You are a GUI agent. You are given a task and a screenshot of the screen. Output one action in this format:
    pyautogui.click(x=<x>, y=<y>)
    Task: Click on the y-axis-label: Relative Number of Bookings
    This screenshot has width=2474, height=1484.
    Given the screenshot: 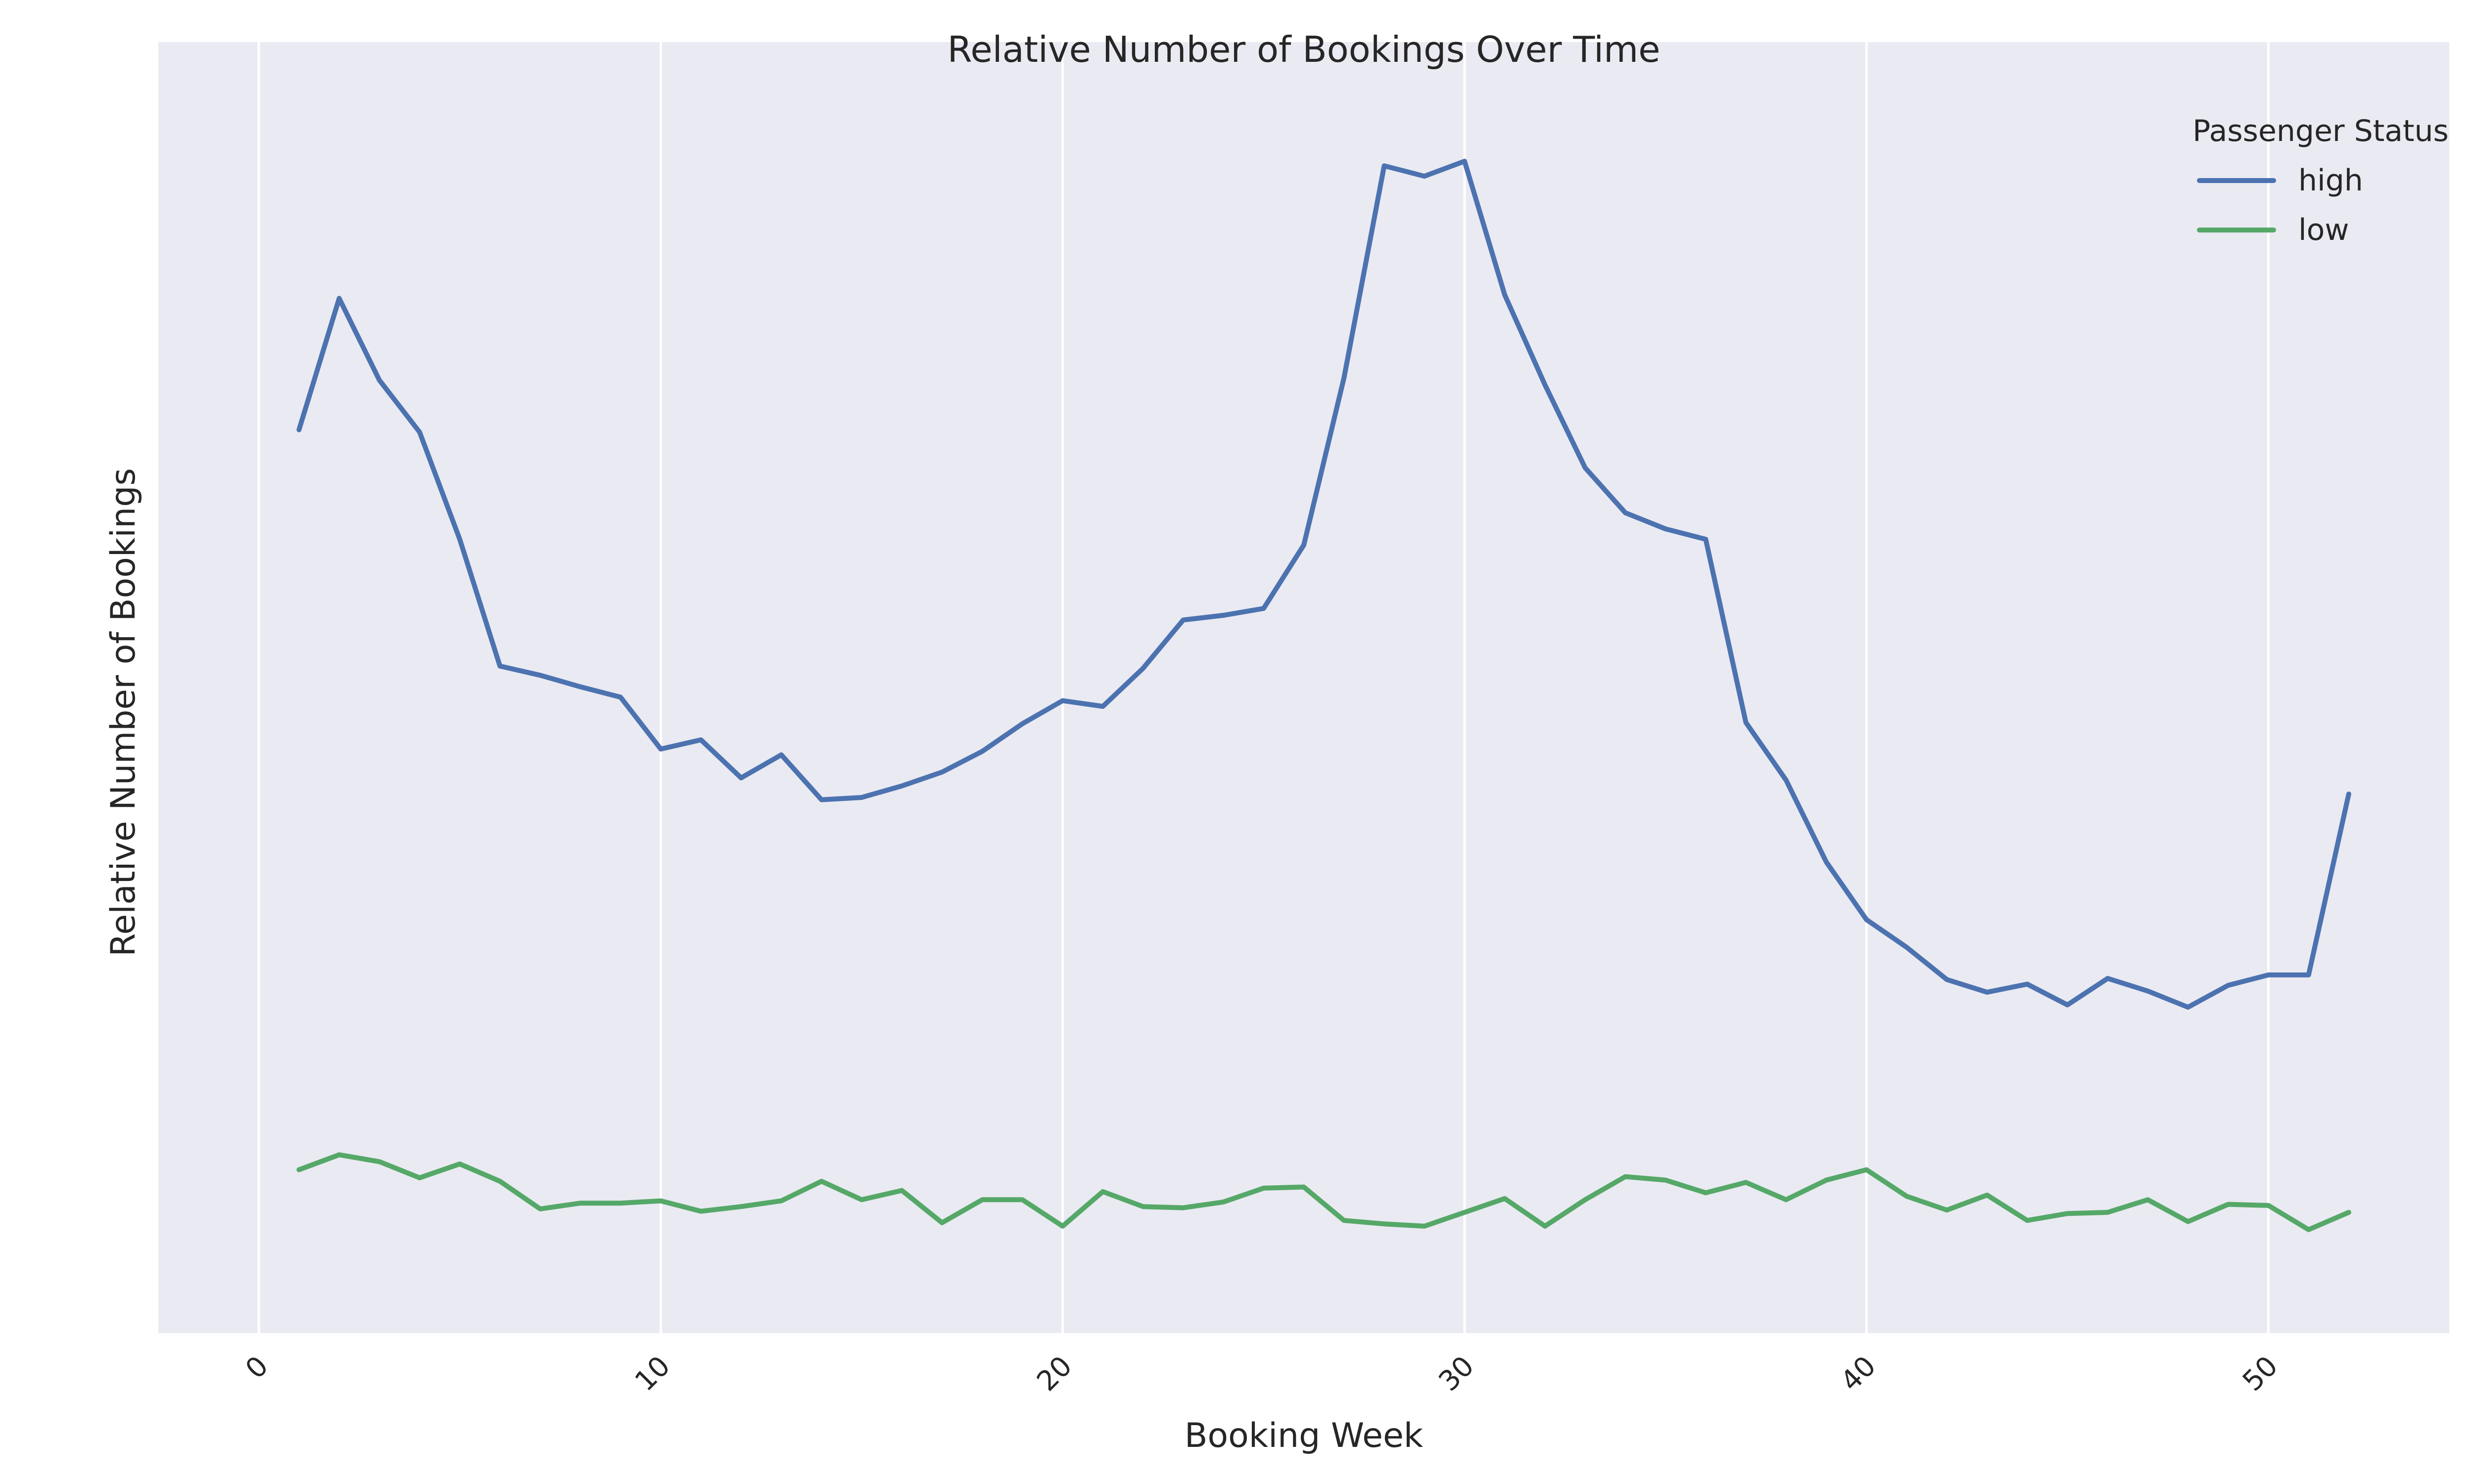 What is the action you would take?
    pyautogui.click(x=124, y=712)
    